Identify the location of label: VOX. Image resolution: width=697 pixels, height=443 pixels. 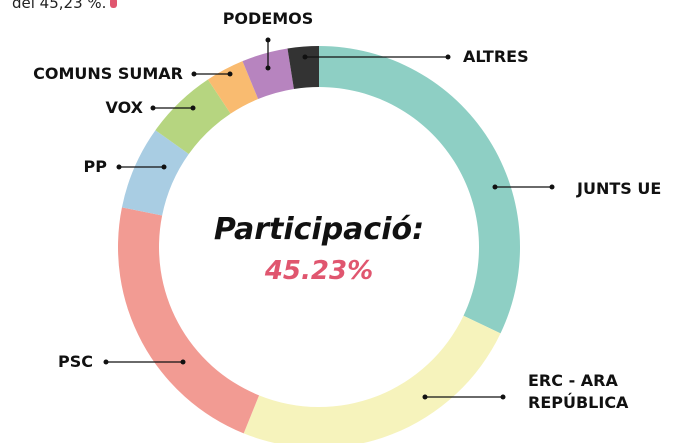
(124, 107).